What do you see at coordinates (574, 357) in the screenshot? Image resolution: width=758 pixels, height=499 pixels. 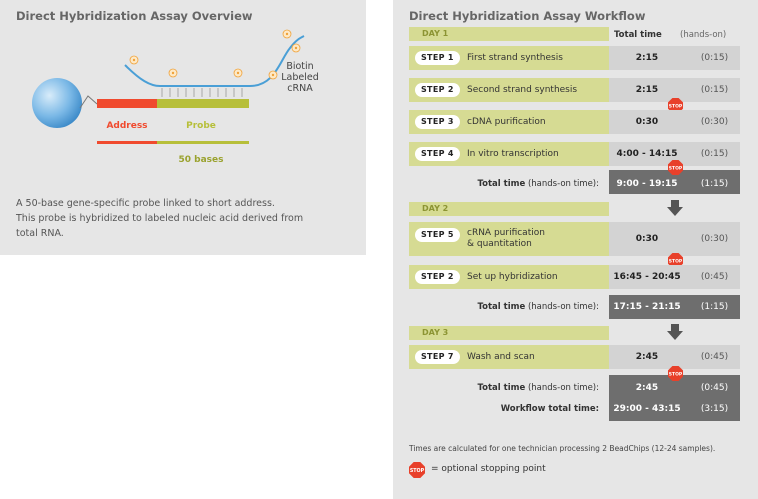 I see `step-row: STEP 7 Wash and scan 2:45 (0:45)` at bounding box center [574, 357].